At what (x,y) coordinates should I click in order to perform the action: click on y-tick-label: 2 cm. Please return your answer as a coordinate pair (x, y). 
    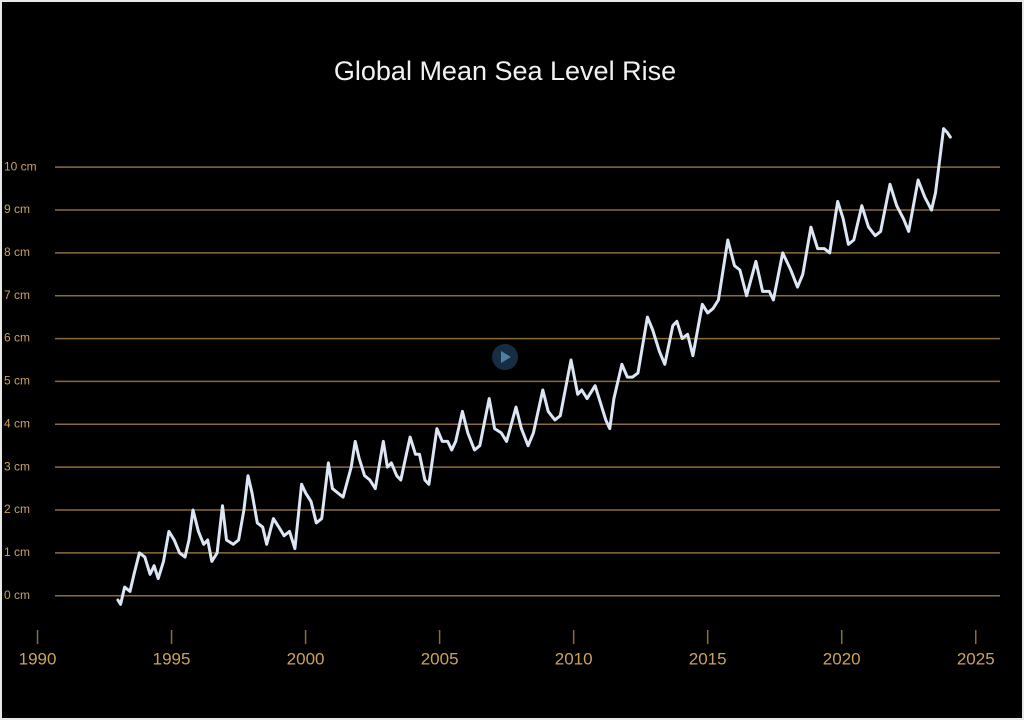
    Looking at the image, I should click on (17, 509).